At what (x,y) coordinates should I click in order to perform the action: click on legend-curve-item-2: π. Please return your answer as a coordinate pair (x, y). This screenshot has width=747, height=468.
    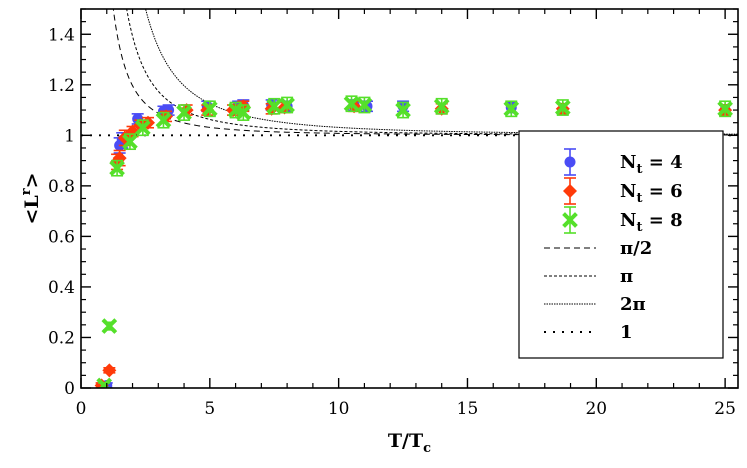
    Looking at the image, I should click on (588, 276).